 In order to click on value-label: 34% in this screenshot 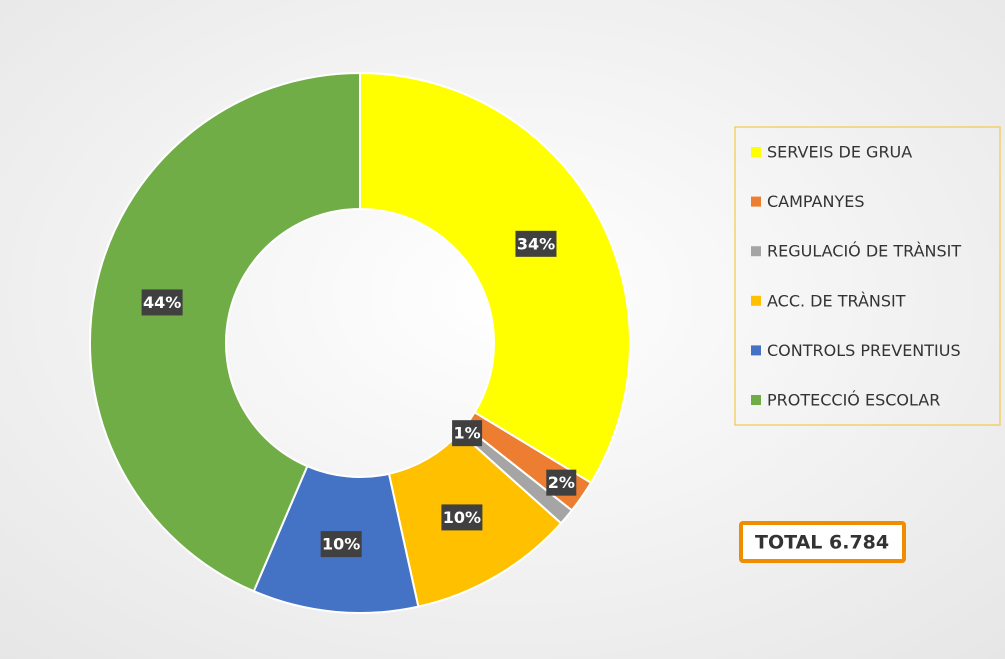, I will do `click(536, 243)`.